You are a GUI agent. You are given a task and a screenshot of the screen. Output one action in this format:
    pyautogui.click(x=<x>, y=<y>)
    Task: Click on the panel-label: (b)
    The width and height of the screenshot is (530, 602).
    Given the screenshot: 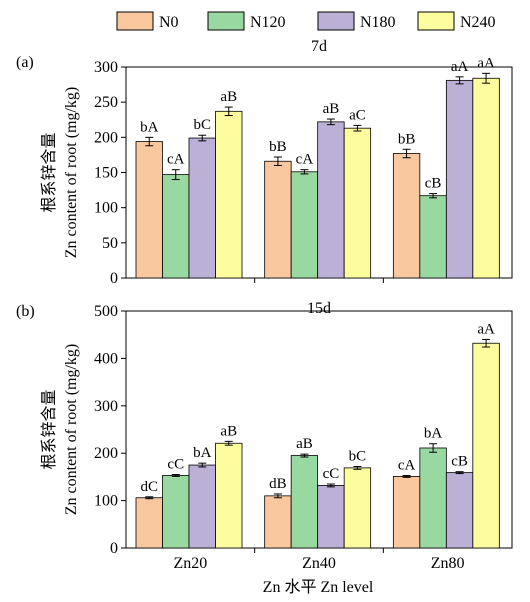 What is the action you would take?
    pyautogui.click(x=25, y=311)
    